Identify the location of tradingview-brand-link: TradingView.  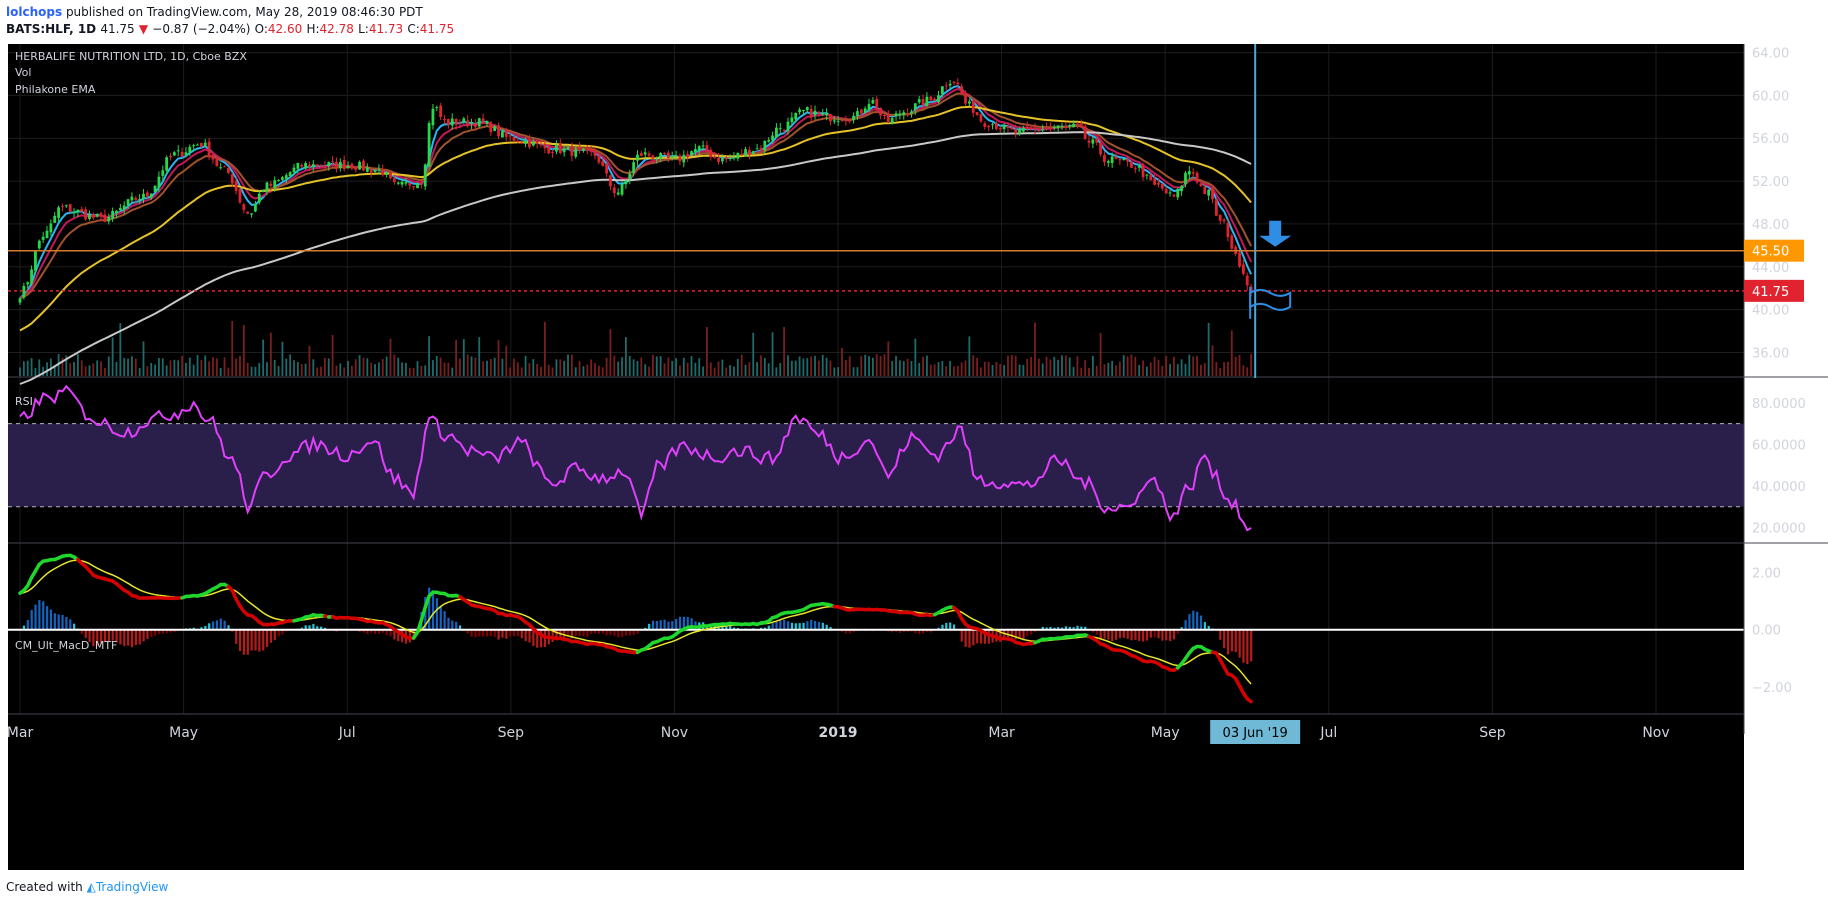
(132, 887).